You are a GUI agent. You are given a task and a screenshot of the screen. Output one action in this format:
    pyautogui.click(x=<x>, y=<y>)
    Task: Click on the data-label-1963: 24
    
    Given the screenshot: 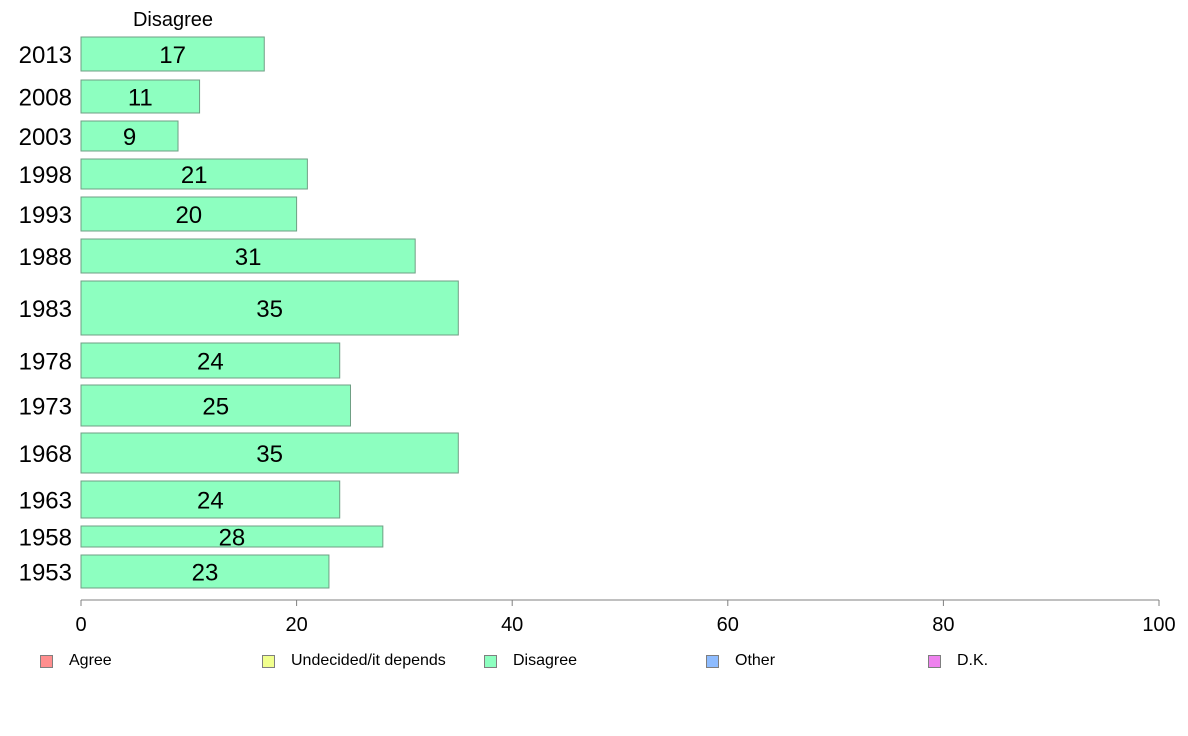 What is the action you would take?
    pyautogui.click(x=210, y=501)
    